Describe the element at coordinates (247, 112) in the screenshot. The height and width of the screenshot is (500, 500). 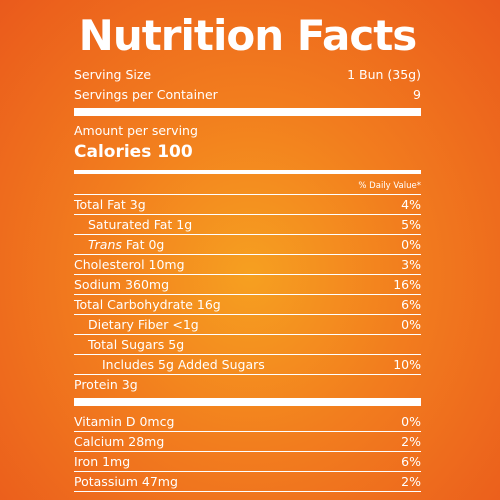
I see `thick-divider` at that location.